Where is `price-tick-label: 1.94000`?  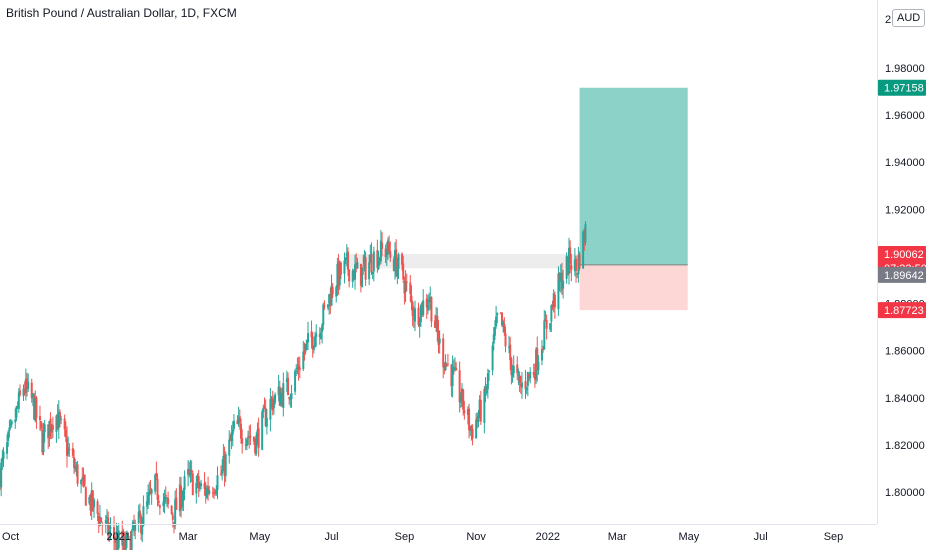
price-tick-label: 1.94000 is located at coordinates (905, 163).